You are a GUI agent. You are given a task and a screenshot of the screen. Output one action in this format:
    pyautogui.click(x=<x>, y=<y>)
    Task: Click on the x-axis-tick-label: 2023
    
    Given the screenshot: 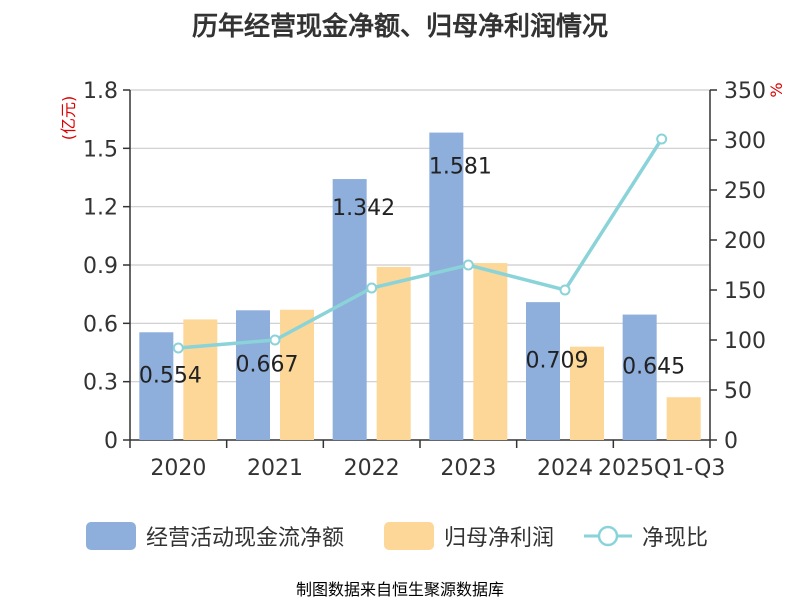 What is the action you would take?
    pyautogui.click(x=468, y=468)
    